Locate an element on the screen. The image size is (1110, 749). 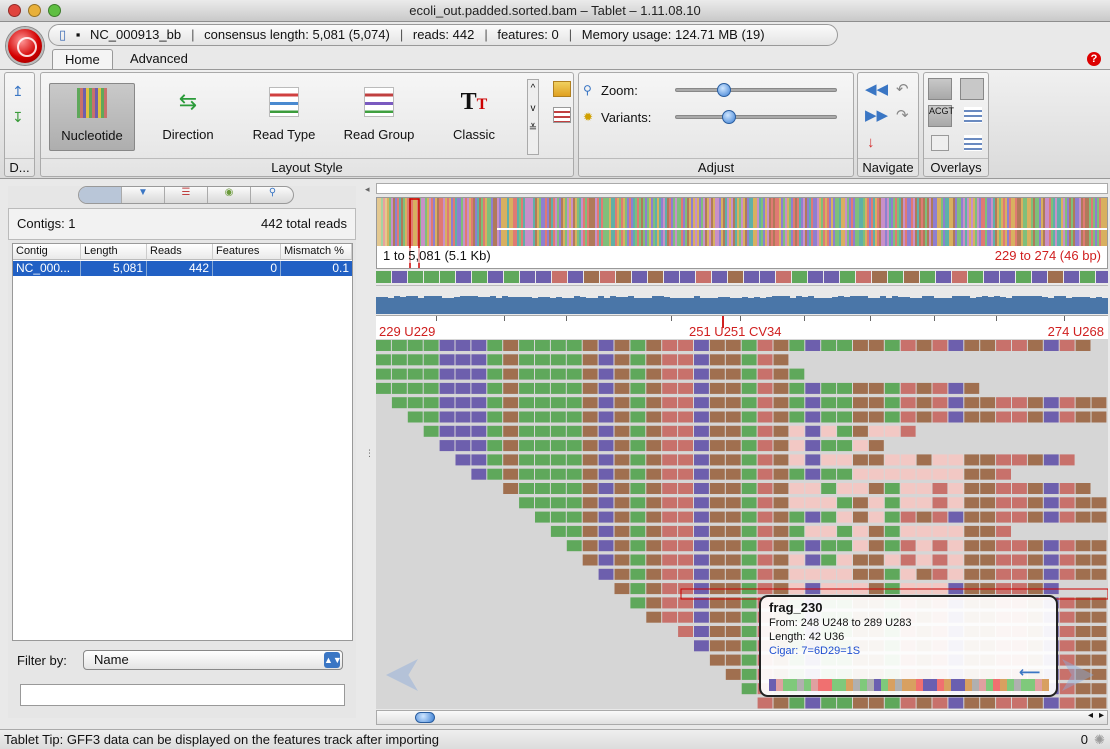
splitter-handle-icon: ⋮ is located at coordinates (369, 453).